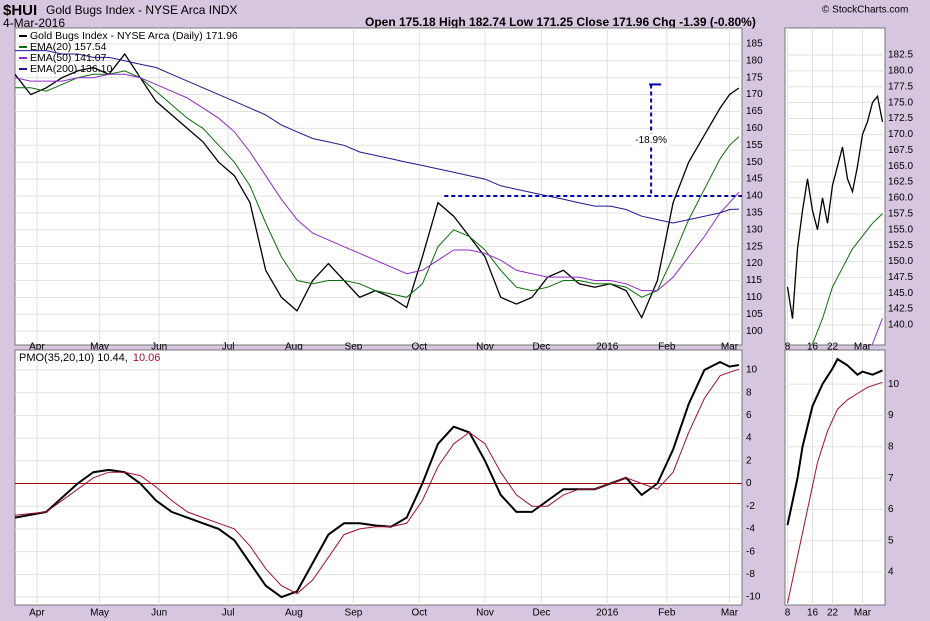 The image size is (930, 621). Describe the element at coordinates (542, 613) in the screenshot. I see `x-tick-label: Dec` at that location.